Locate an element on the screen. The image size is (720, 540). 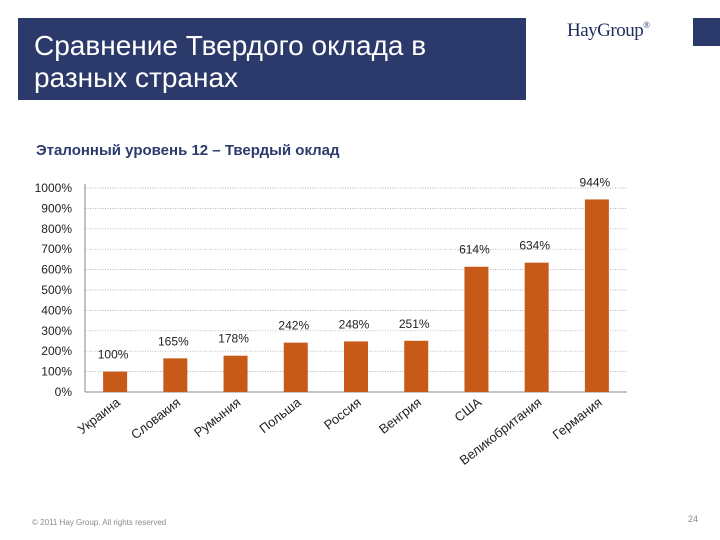
haygroup-logo: HayGroup® is located at coordinates (608, 31).